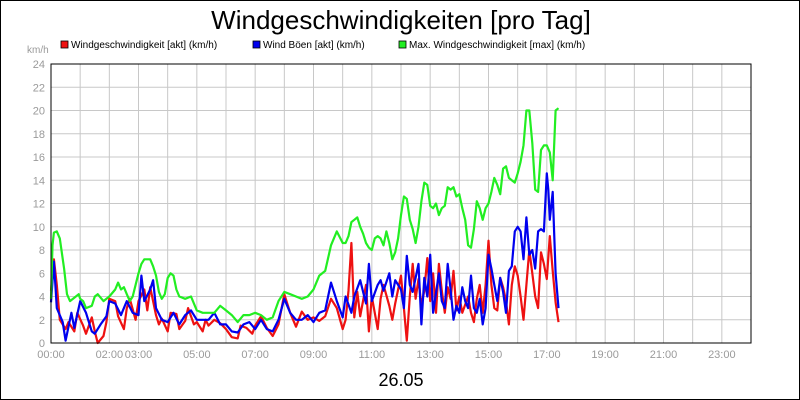 This screenshot has width=800, height=400. I want to click on x-tick-label: 00:00, so click(51, 355).